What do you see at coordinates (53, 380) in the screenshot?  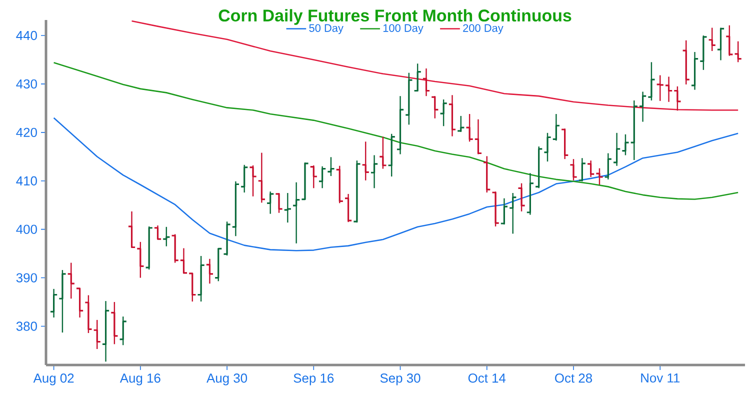 I see `x-tick-label: Aug 02` at bounding box center [53, 380].